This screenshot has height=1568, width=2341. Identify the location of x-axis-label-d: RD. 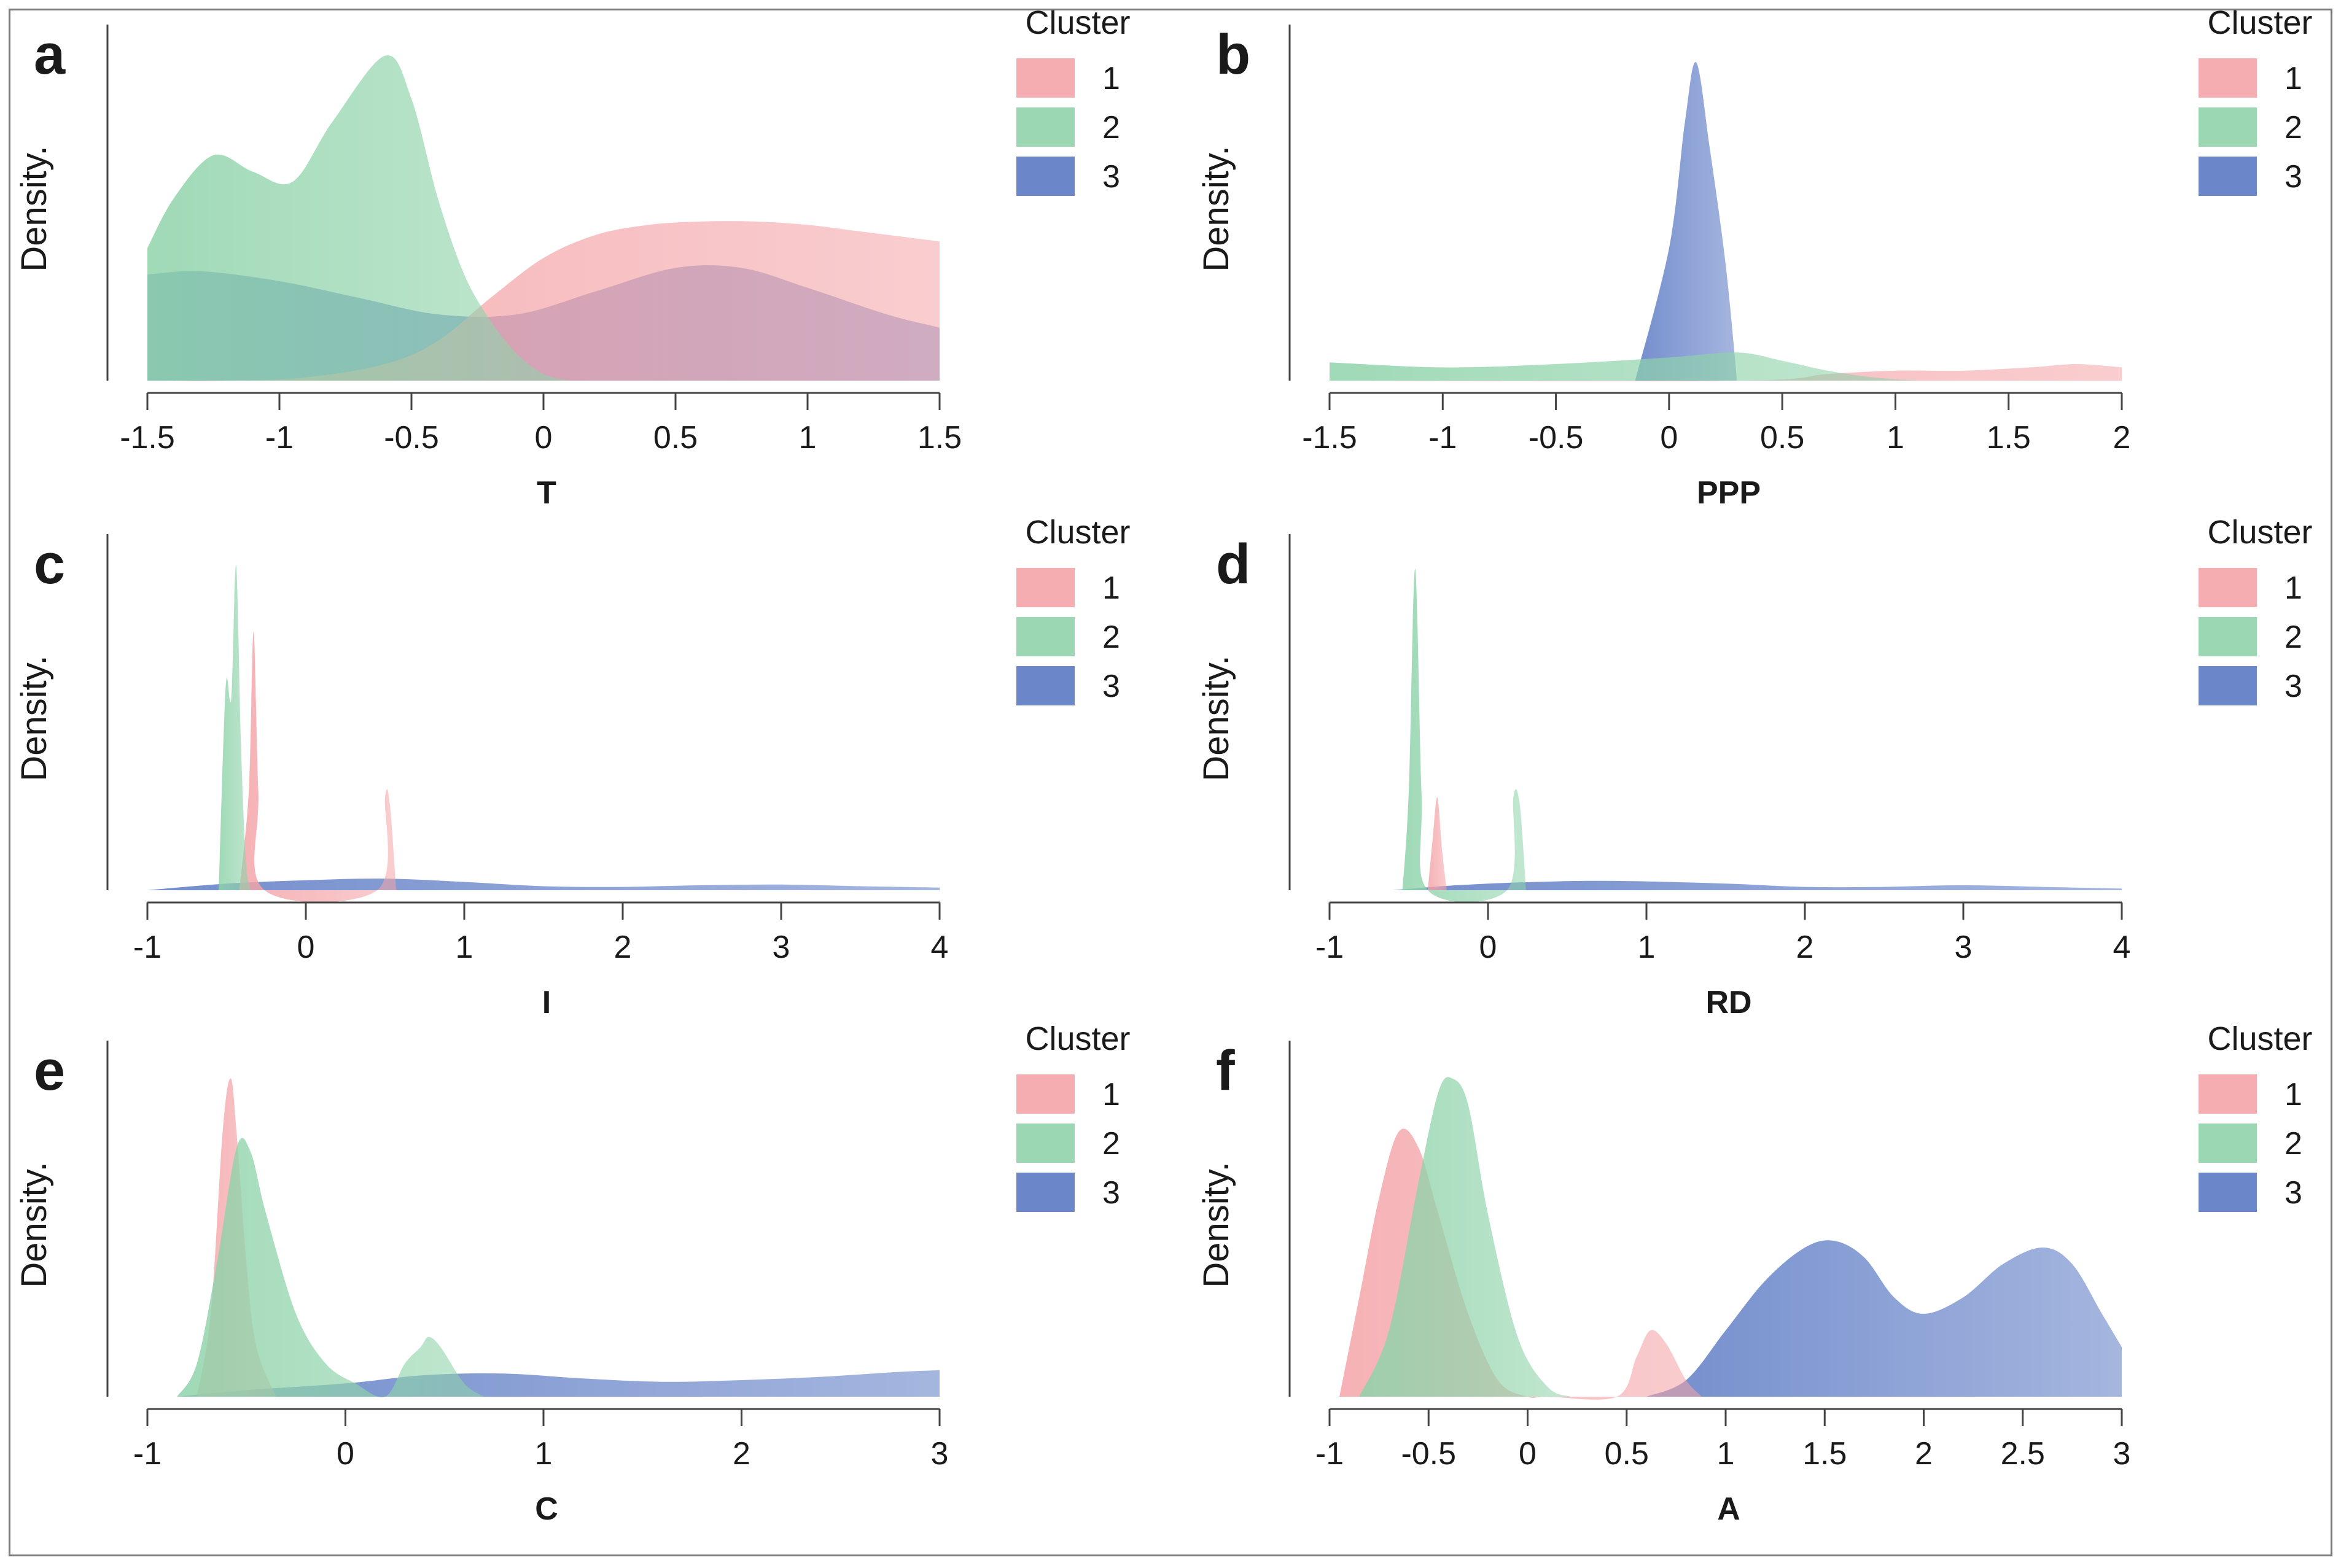
(1728, 1002).